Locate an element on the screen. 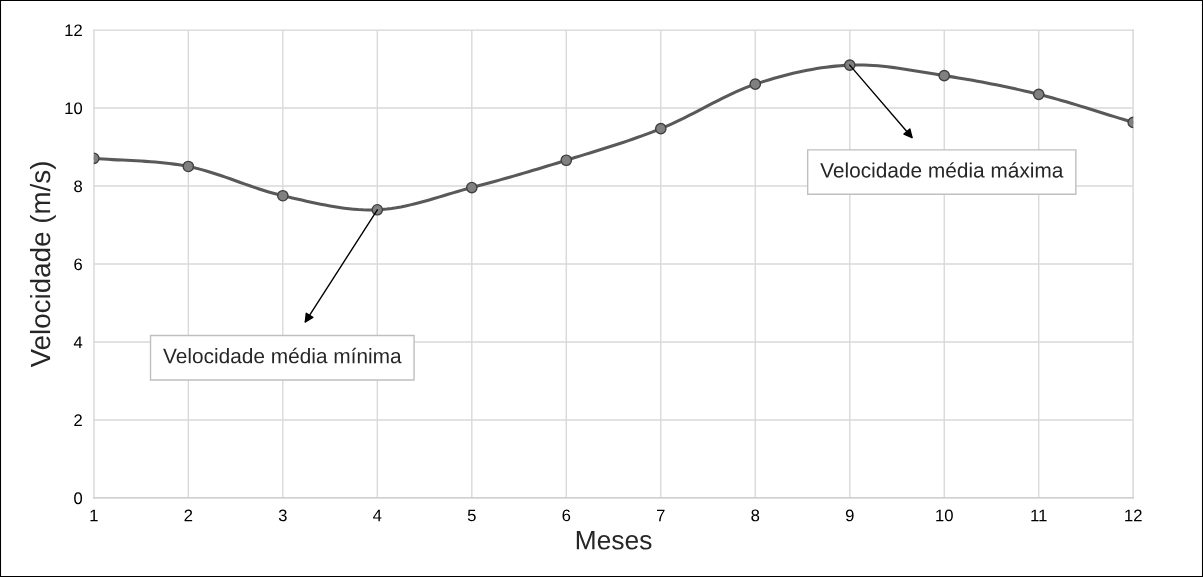  x-tick-label: 2 is located at coordinates (188, 515).